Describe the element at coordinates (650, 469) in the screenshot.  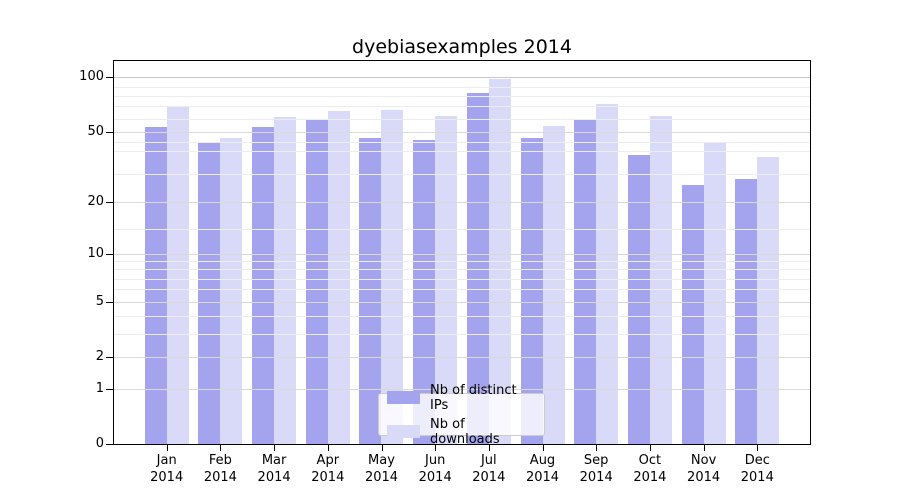
I see `x-tick-label-oct: Oct 2014` at that location.